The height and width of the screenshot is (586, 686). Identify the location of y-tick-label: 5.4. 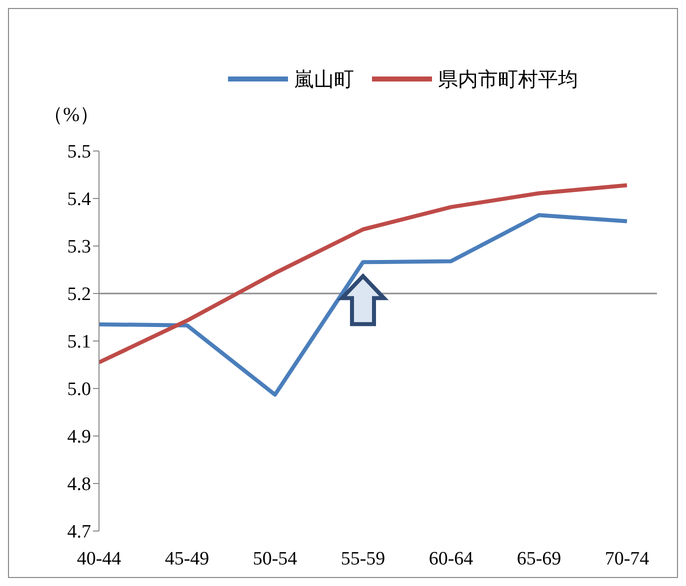
(79, 199).